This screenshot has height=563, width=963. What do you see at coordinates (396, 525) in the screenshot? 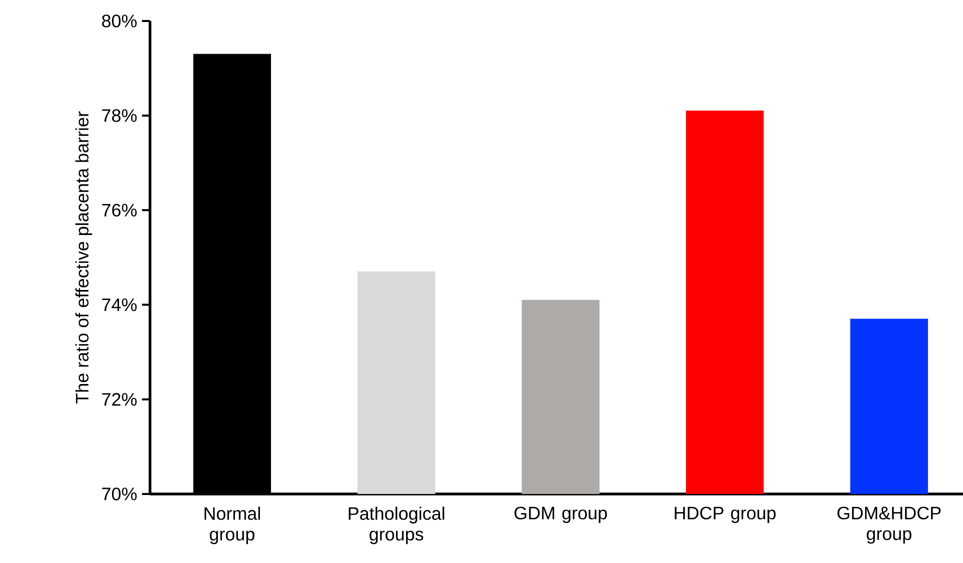
I see `x-tick-label: Pathological groups` at bounding box center [396, 525].